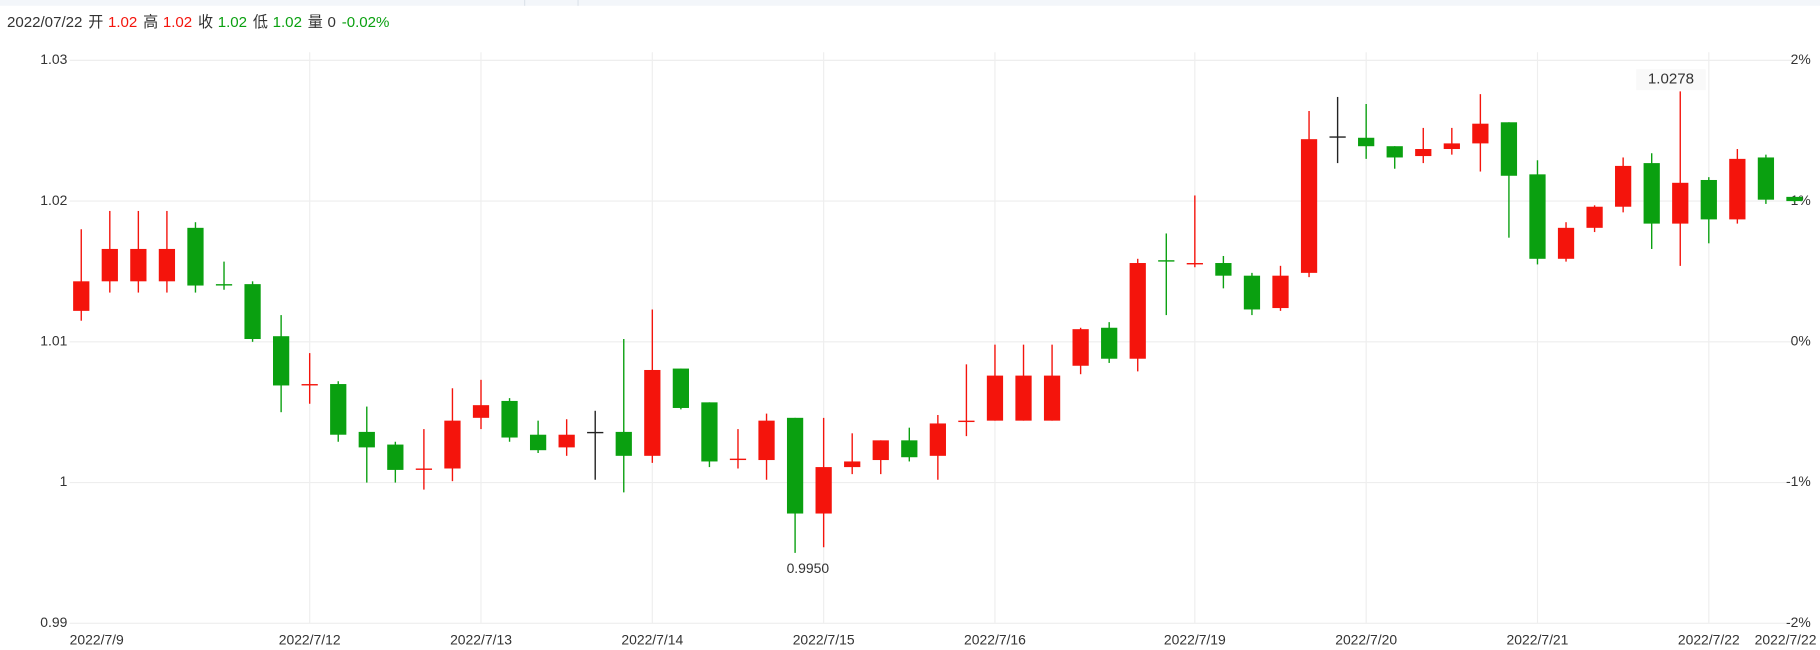 Image resolution: width=1820 pixels, height=650 pixels. What do you see at coordinates (331, 22) in the screenshot?
I see `header-value: 0` at bounding box center [331, 22].